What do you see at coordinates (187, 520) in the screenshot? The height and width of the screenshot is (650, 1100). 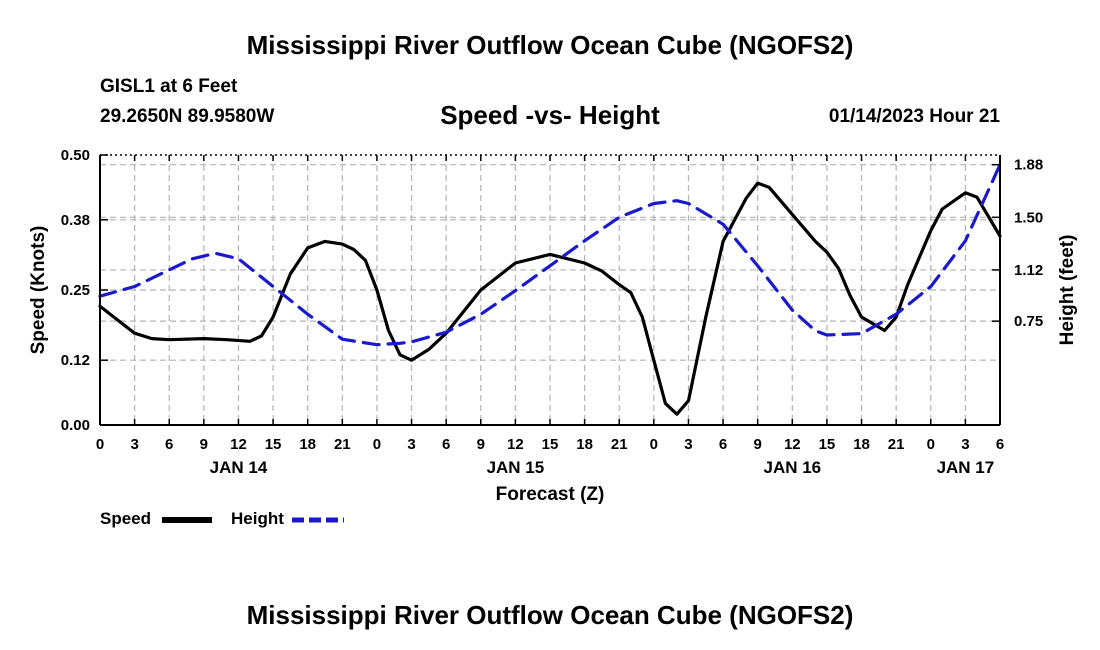 I see `legend-speed-swatch` at bounding box center [187, 520].